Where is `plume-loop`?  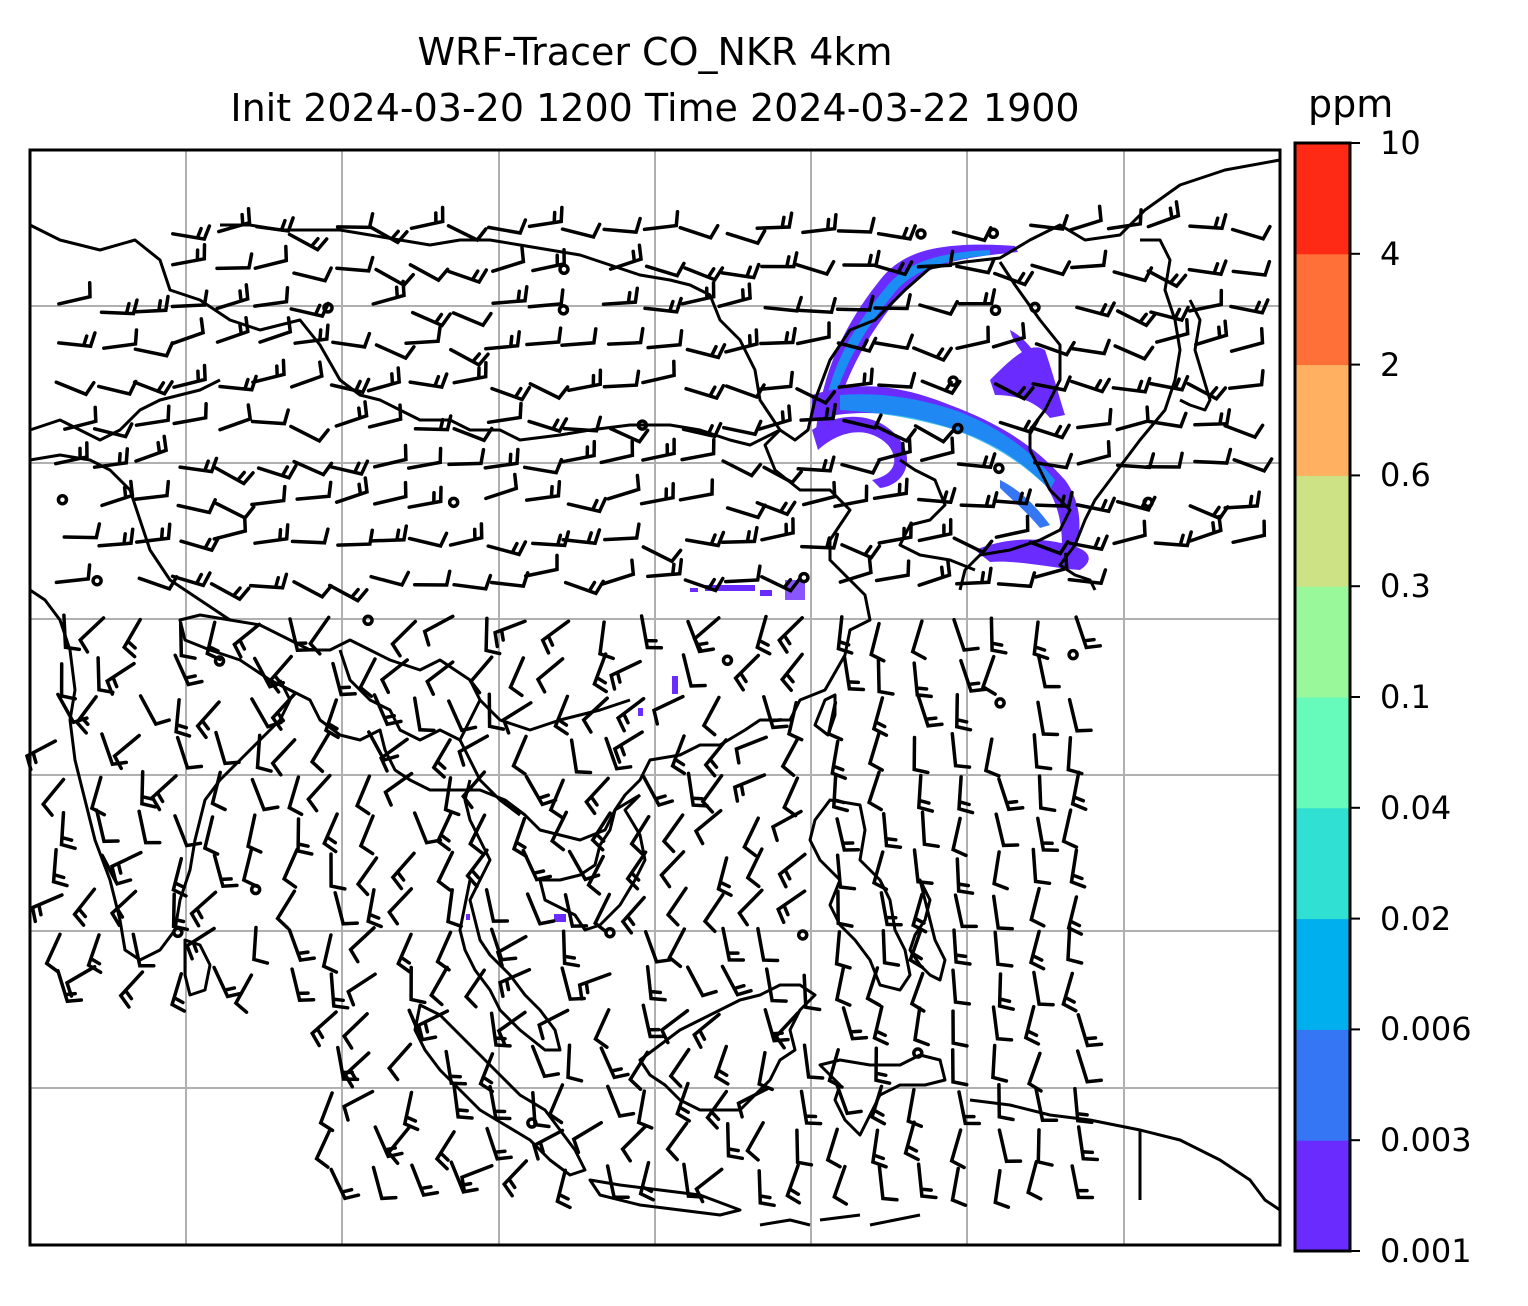
plume-loop is located at coordinates (860, 452).